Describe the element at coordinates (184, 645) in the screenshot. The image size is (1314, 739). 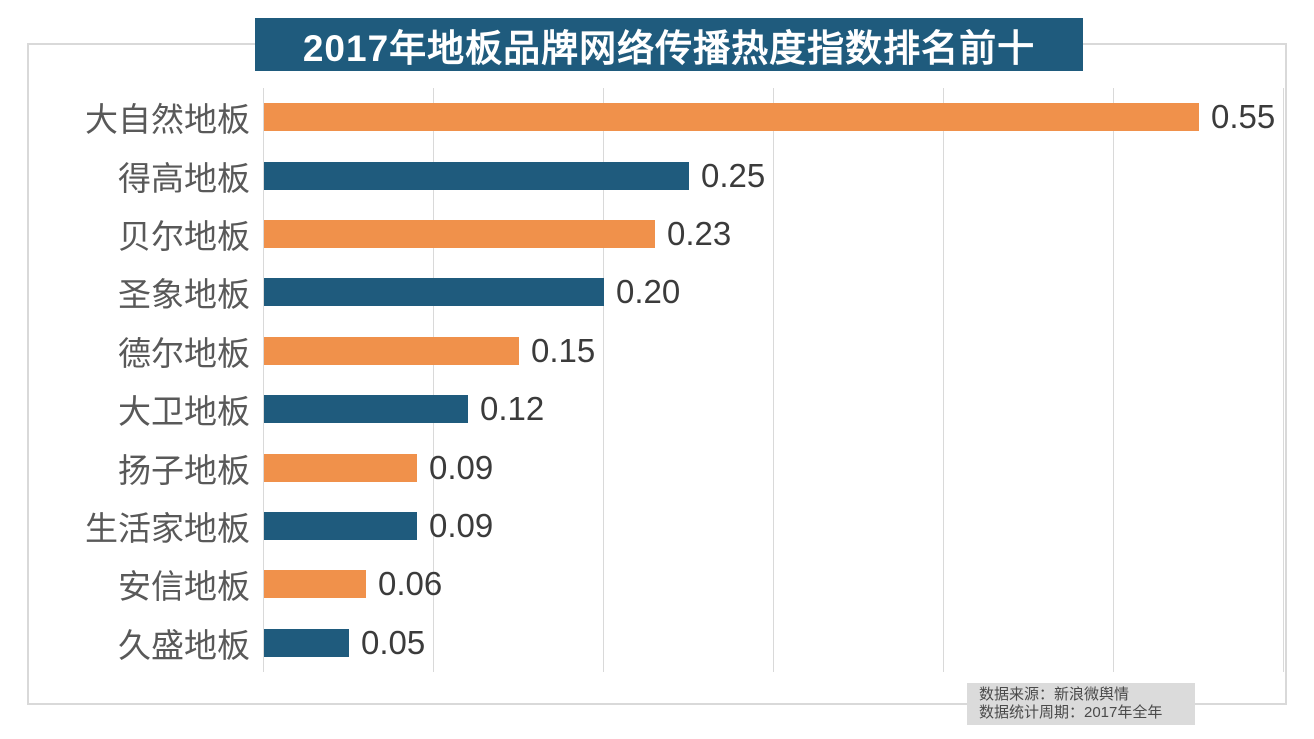
I see `category-label: 久盛地板` at that location.